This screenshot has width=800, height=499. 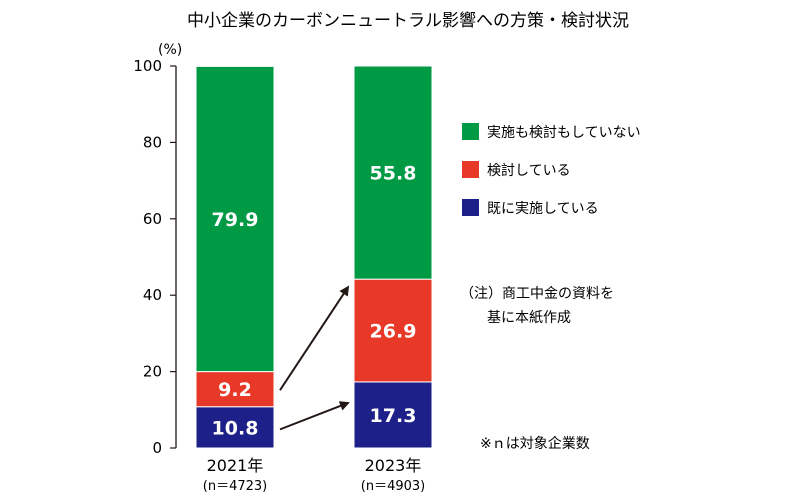 I want to click on value-label: 26.9, so click(x=393, y=332).